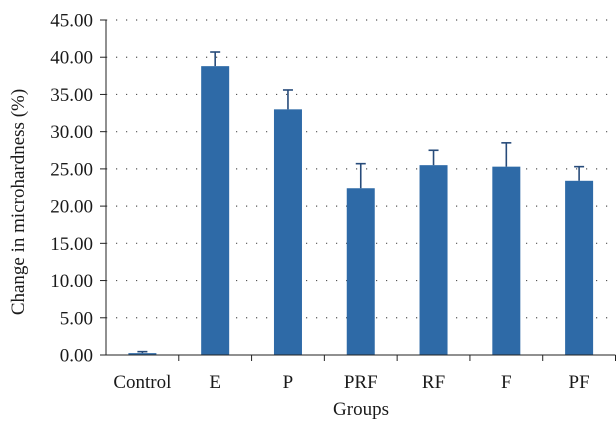  I want to click on x-tick-label-f: F, so click(506, 382).